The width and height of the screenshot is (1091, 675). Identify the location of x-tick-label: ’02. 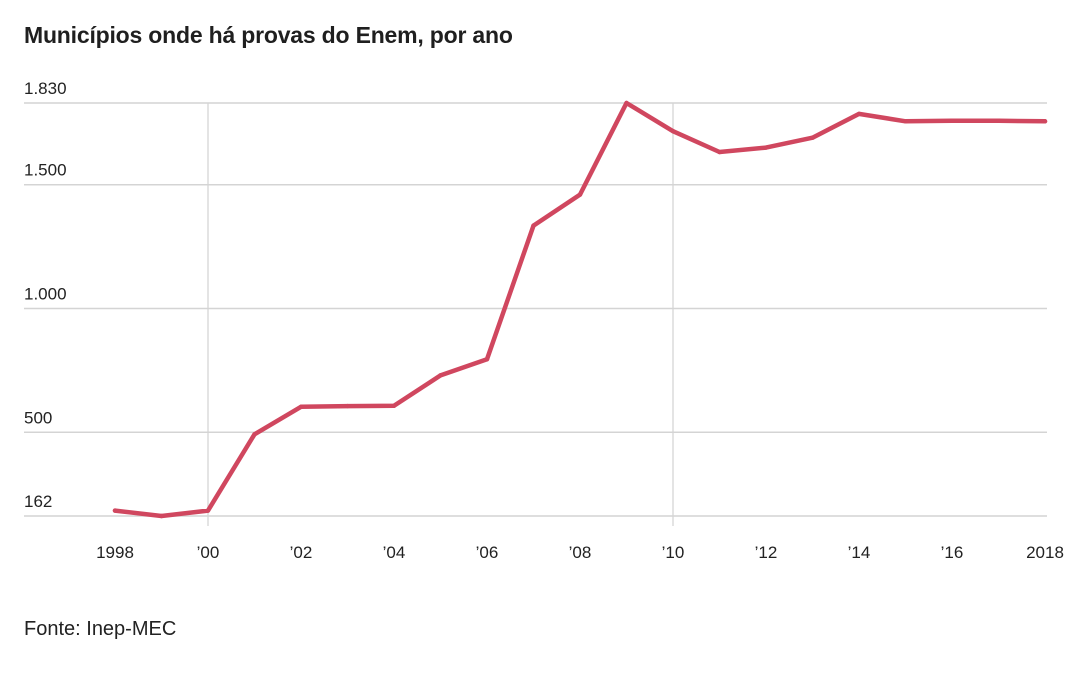
(301, 552).